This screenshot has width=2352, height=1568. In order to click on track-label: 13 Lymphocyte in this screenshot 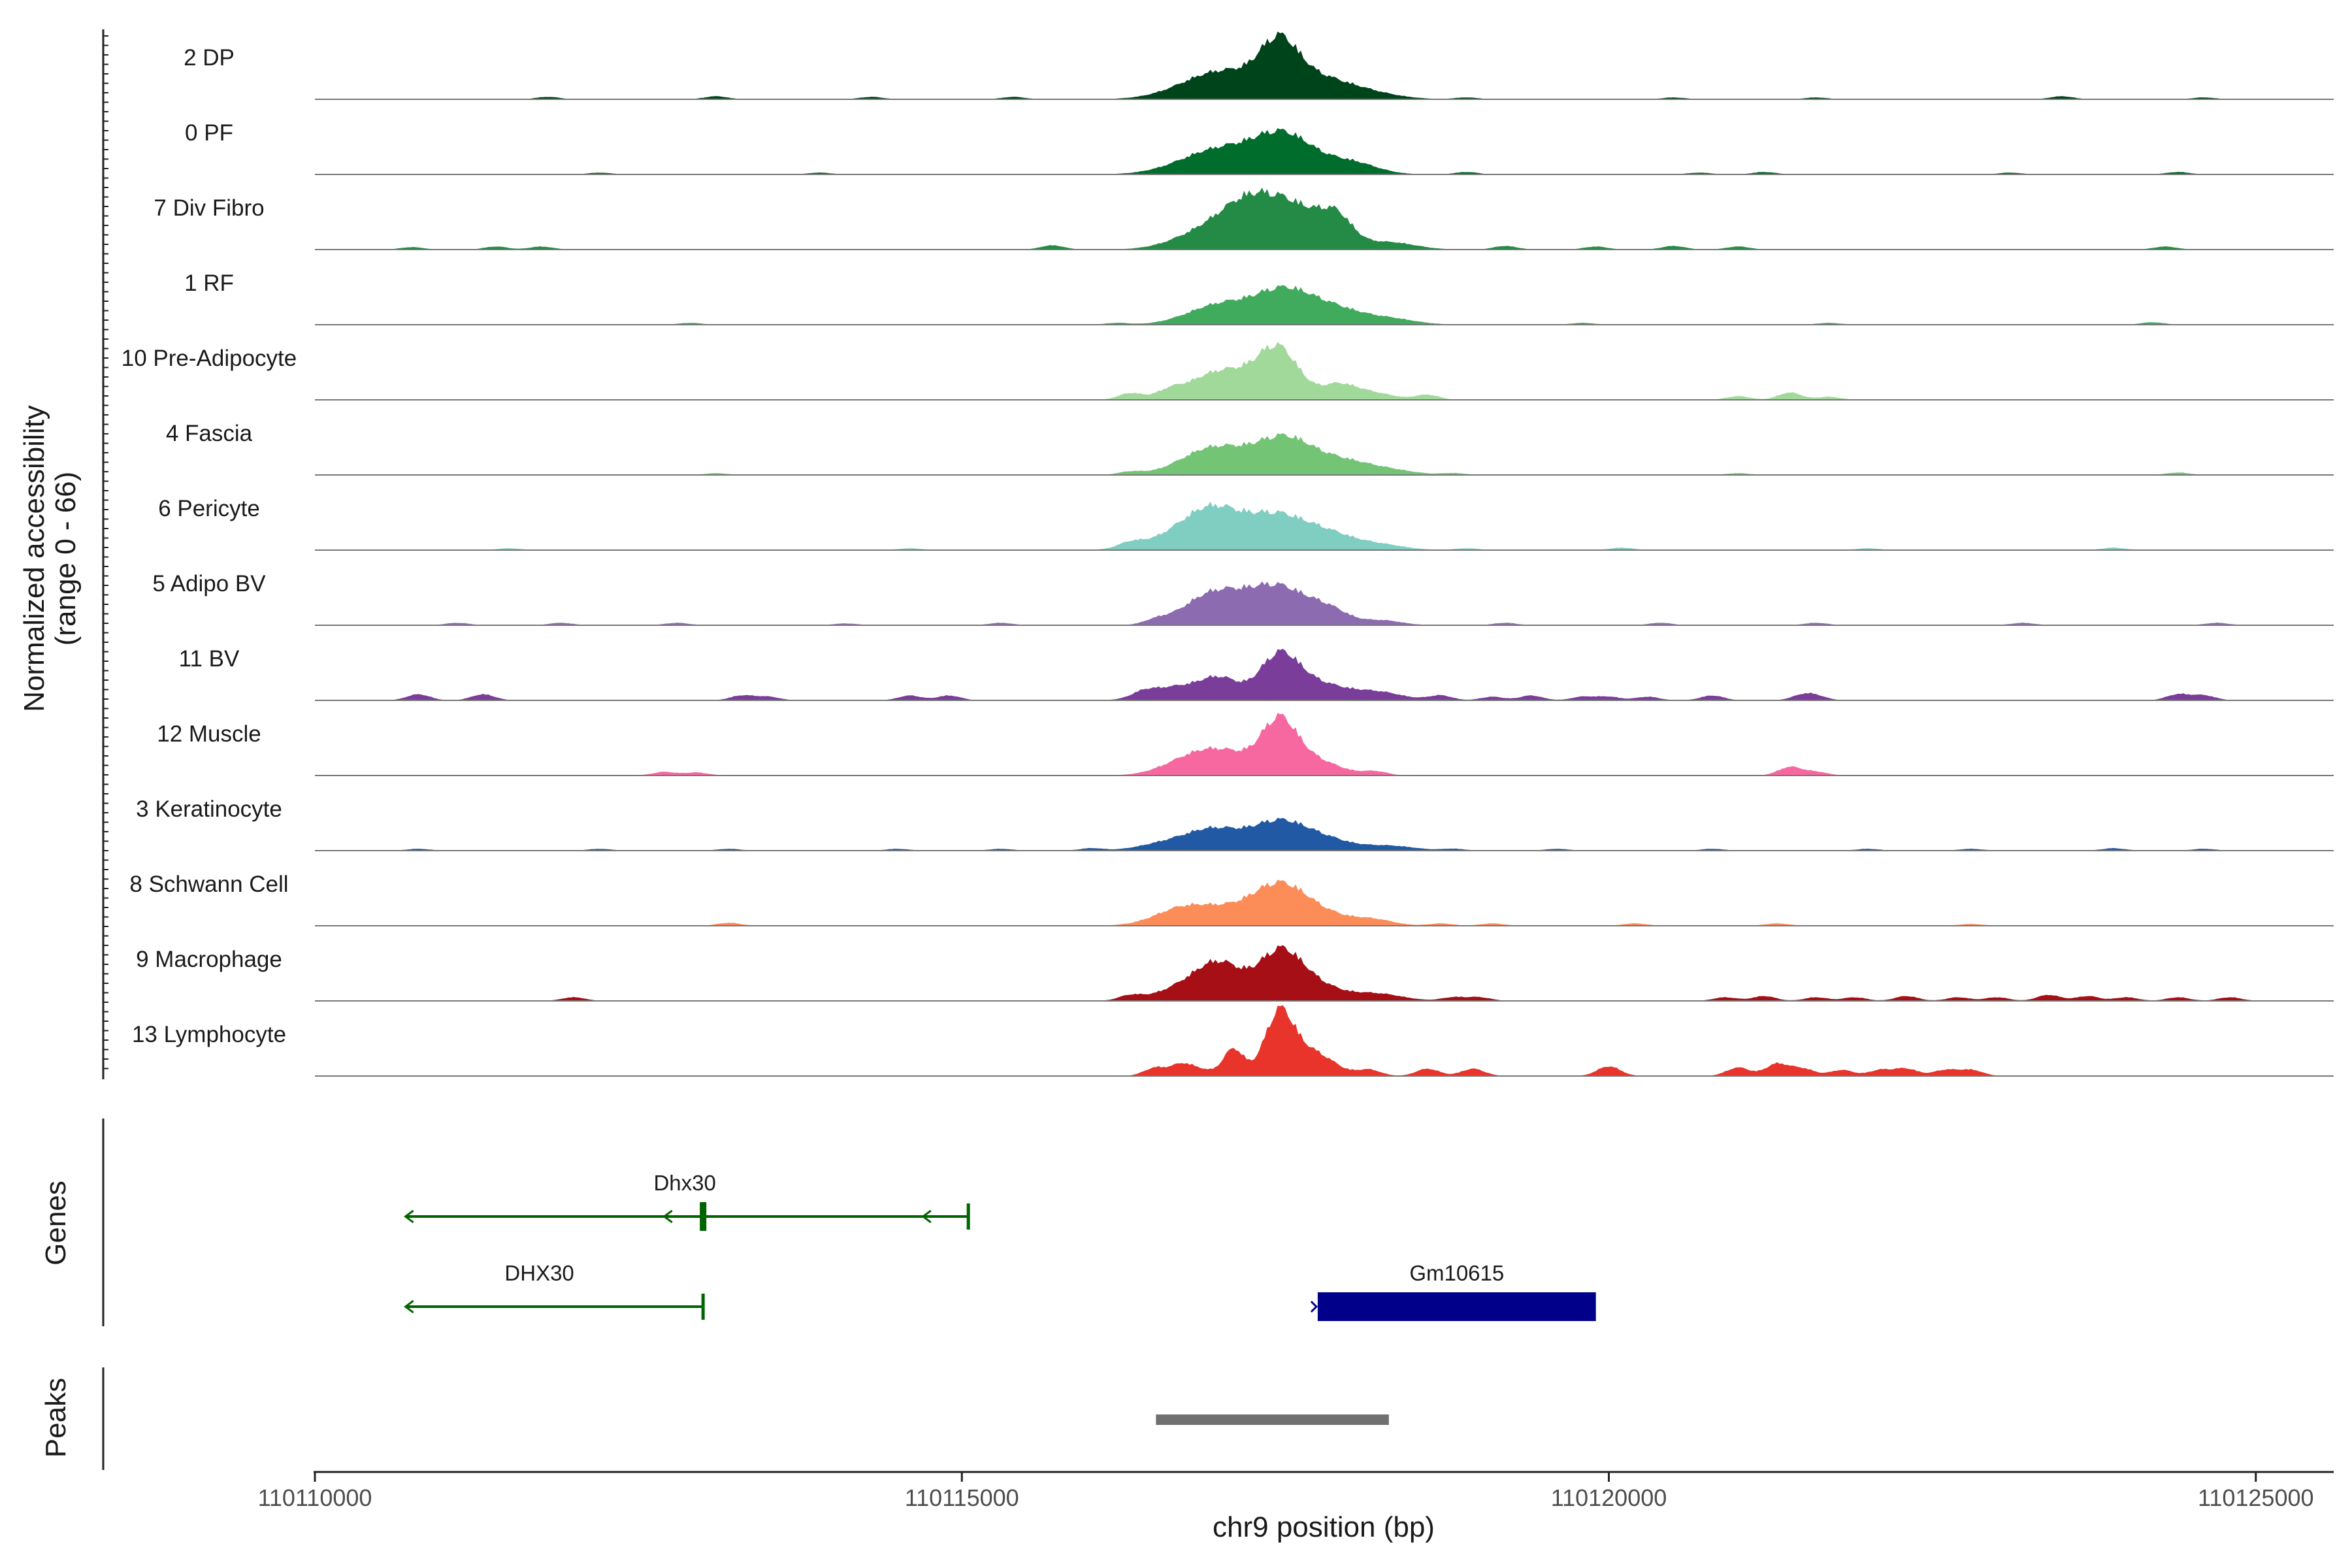, I will do `click(209, 1034)`.